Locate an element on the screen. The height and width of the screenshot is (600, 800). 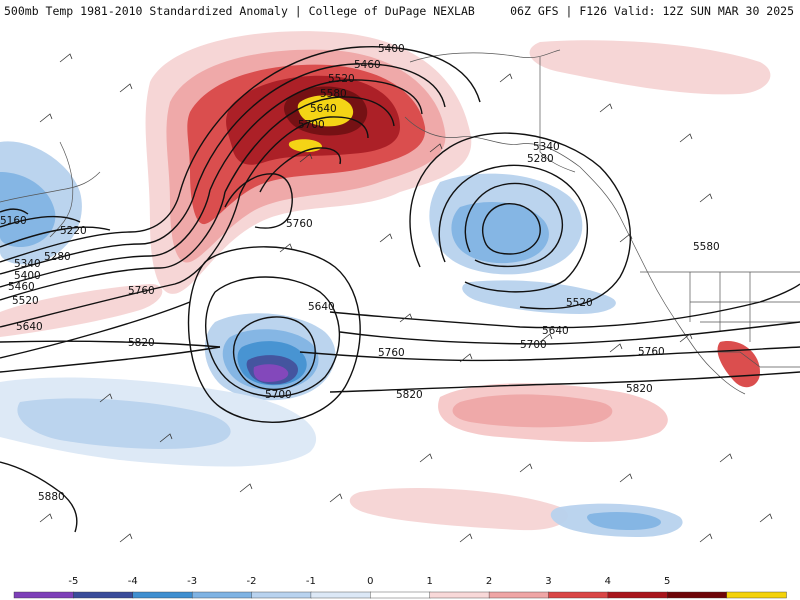
contour-5700-long is located at coordinates (569, 333).